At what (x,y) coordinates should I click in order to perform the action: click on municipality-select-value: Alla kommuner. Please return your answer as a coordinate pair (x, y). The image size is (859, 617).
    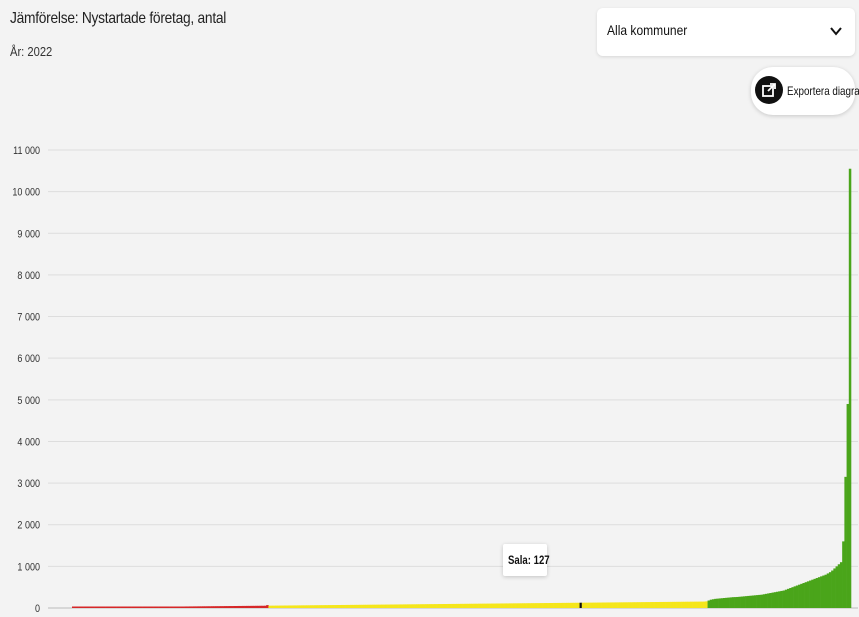
    Looking at the image, I should click on (647, 30).